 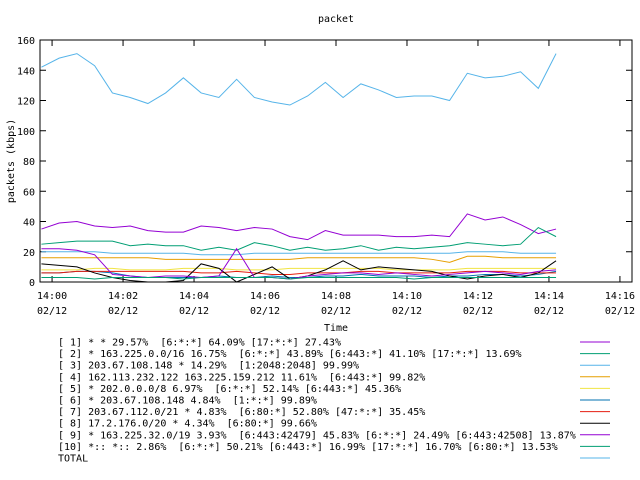 What do you see at coordinates (620, 296) in the screenshot?
I see `x-tick-label: 14:16` at bounding box center [620, 296].